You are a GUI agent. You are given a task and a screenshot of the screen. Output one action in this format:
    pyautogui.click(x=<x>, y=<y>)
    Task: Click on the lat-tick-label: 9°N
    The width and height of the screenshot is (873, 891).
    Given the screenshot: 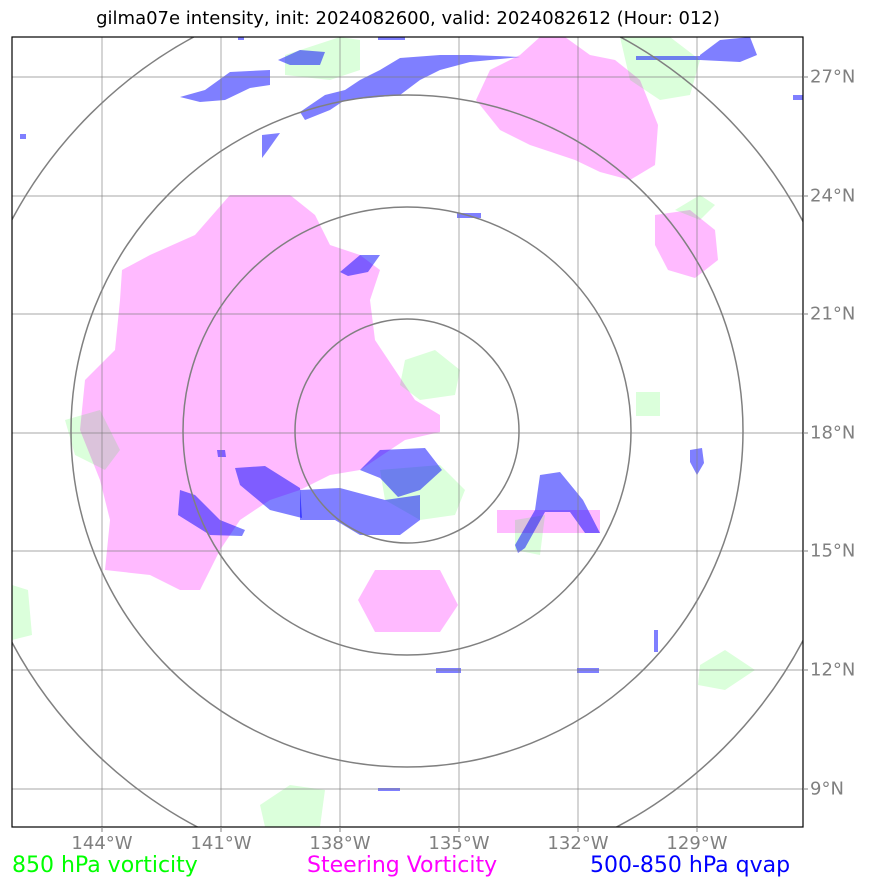 What is the action you would take?
    pyautogui.click(x=827, y=789)
    